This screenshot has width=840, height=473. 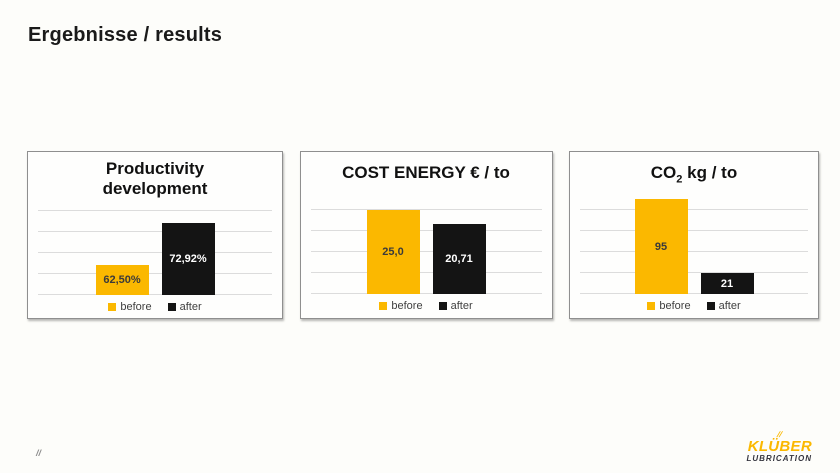 I want to click on chart-co2: CO2 kg / to 95 21 before, so click(x=694, y=235).